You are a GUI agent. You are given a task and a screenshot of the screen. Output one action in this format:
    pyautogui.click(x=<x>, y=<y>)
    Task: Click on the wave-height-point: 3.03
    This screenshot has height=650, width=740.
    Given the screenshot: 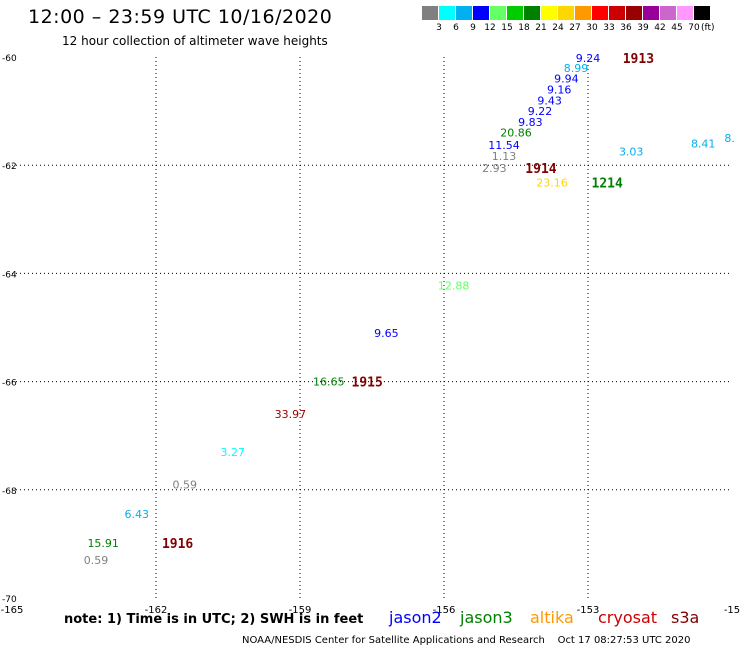 What is the action you would take?
    pyautogui.click(x=631, y=152)
    